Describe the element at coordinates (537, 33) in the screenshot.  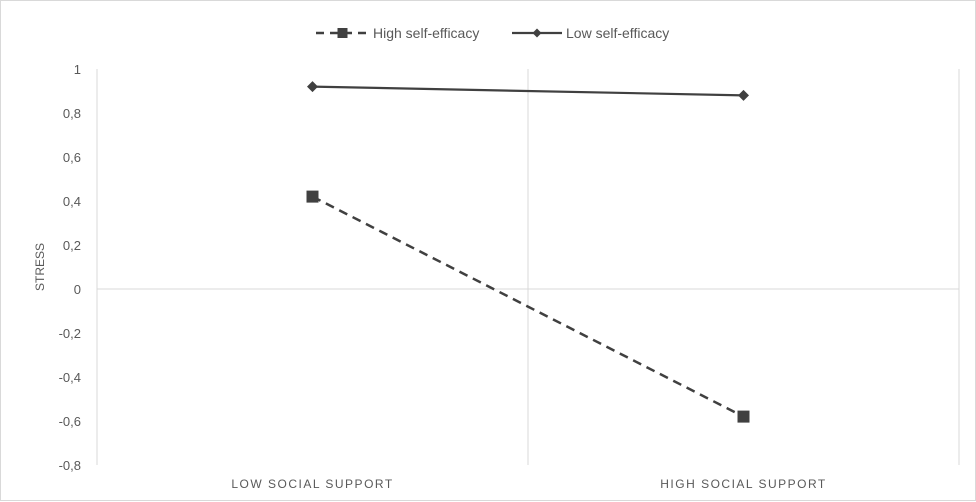
I see `legend-marker-diamond` at that location.